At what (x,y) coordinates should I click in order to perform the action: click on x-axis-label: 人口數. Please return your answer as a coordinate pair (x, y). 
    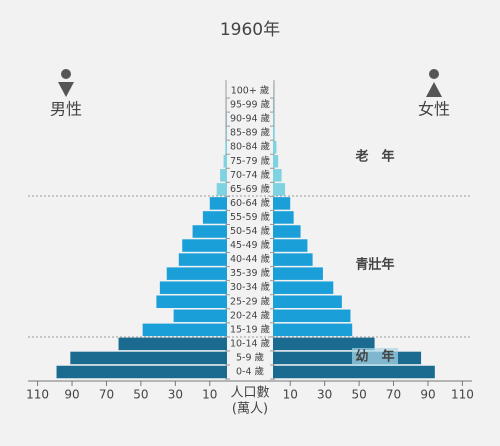
    Looking at the image, I should click on (249, 393).